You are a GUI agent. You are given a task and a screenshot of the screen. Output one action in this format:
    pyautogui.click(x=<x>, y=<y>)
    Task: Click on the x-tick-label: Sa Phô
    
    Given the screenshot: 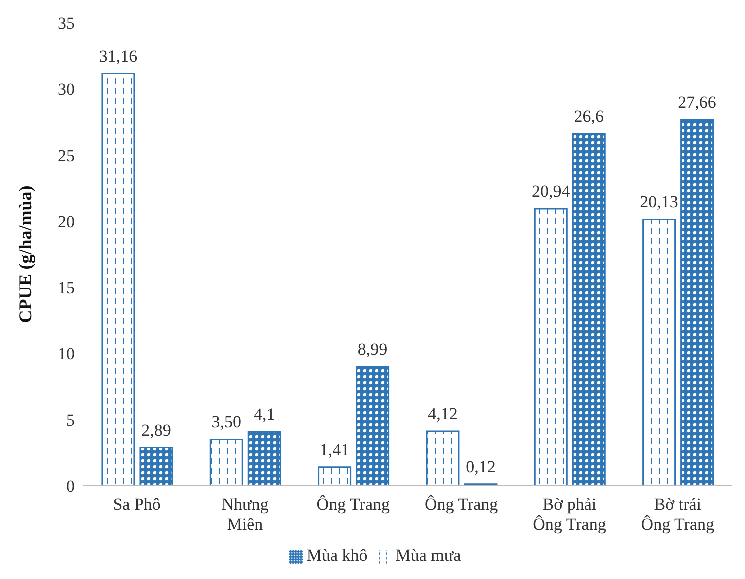 What is the action you would take?
    pyautogui.click(x=137, y=504)
    